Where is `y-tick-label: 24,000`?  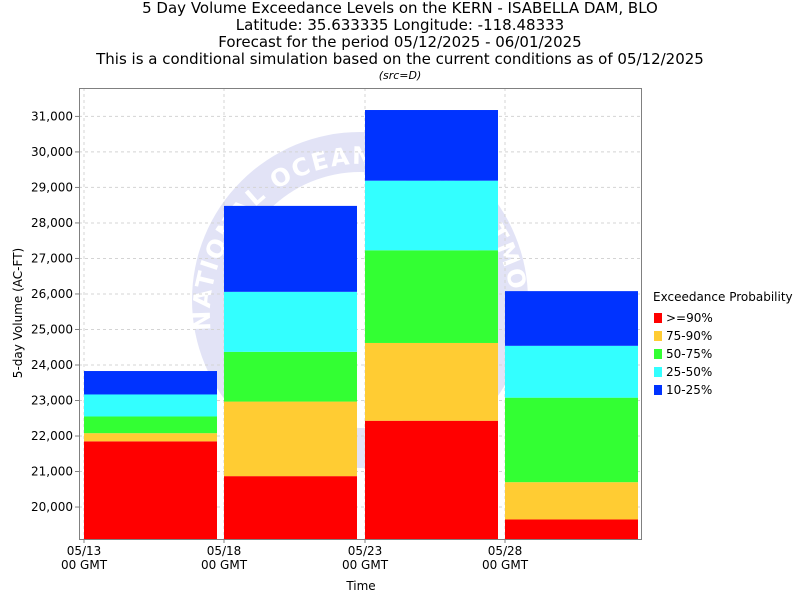 y-tick-label: 24,000 is located at coordinates (52, 365).